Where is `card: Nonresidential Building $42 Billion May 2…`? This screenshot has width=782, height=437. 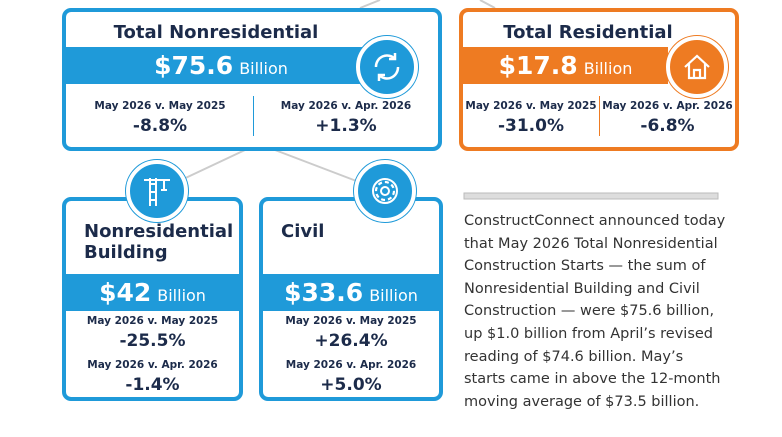
card: Nonresidential Building $42 Billion May 2… is located at coordinates (152, 299).